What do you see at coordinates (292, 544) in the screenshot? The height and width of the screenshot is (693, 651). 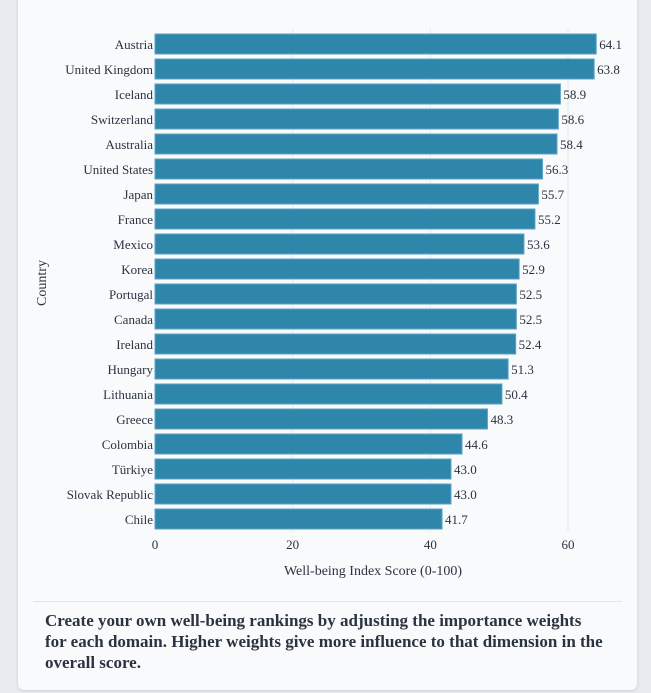 I see `x-tick-label: 20` at bounding box center [292, 544].